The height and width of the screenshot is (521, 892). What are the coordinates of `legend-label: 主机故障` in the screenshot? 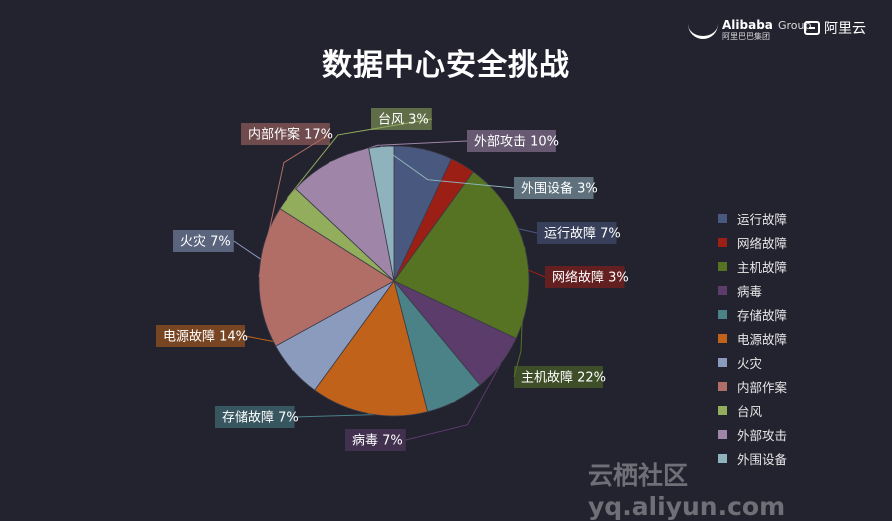 It's located at (762, 267).